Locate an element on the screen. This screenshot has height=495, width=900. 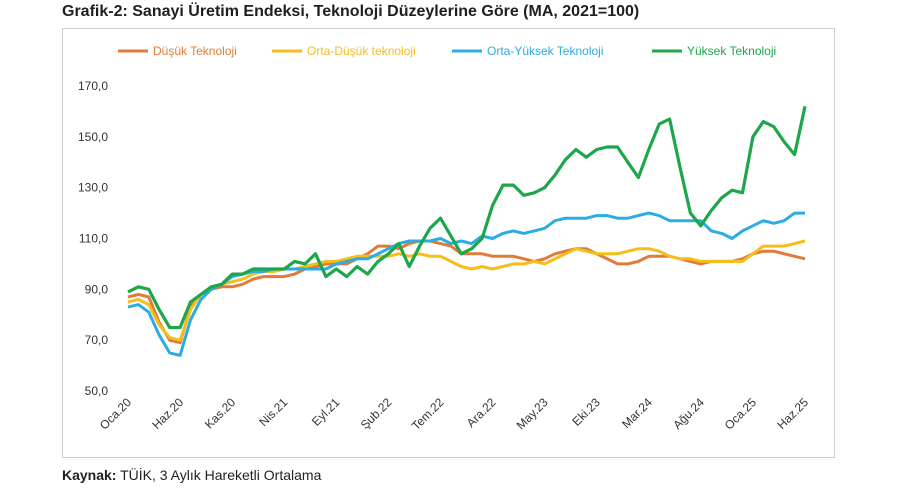
y-tick-label: 50,0 is located at coordinates (97, 391).